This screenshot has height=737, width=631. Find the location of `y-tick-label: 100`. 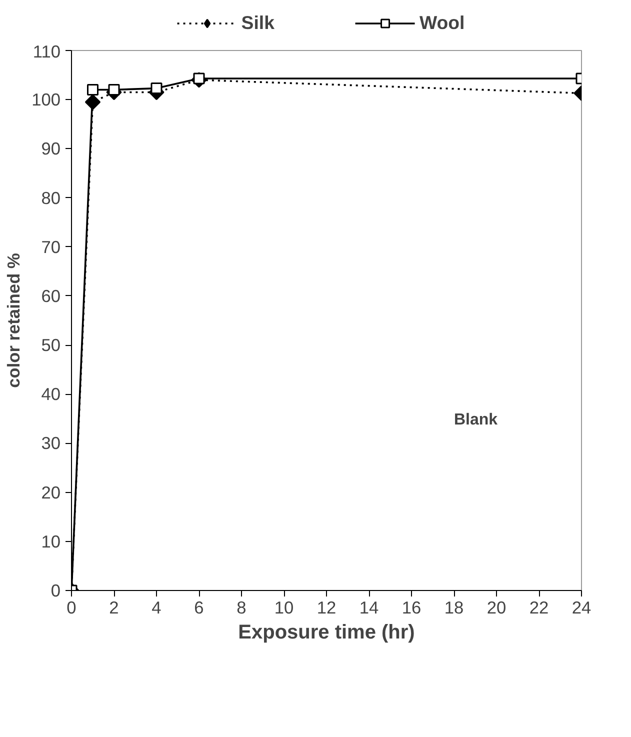

y-tick-label: 100 is located at coordinates (46, 100).